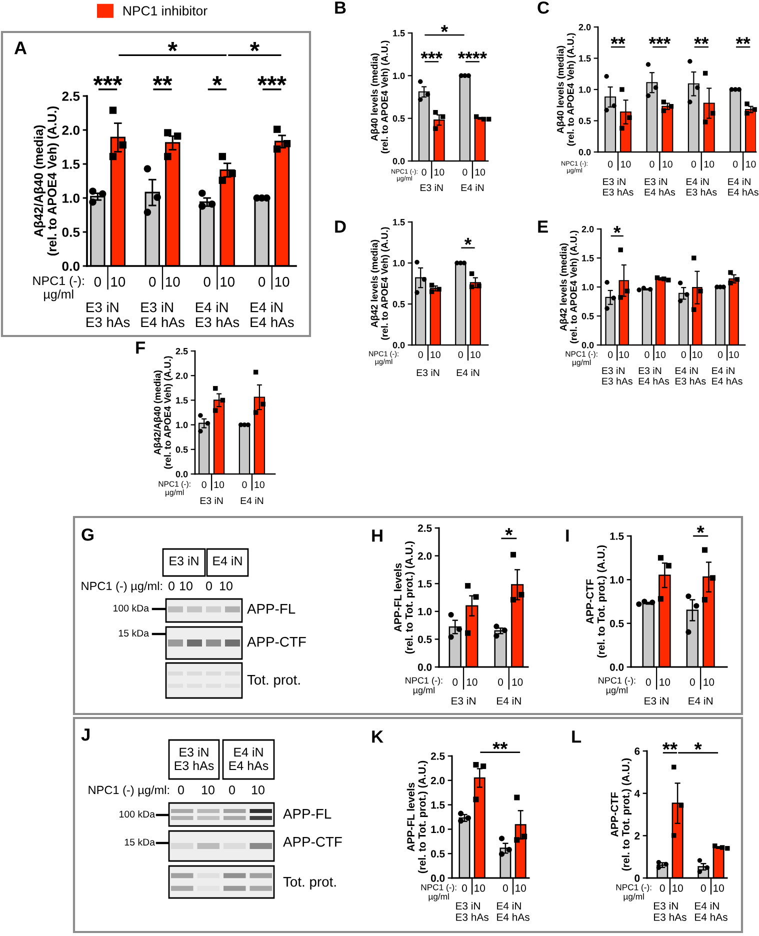 The height and width of the screenshot is (936, 759). Describe the element at coordinates (567, 536) in the screenshot. I see `chart-title: I` at that location.